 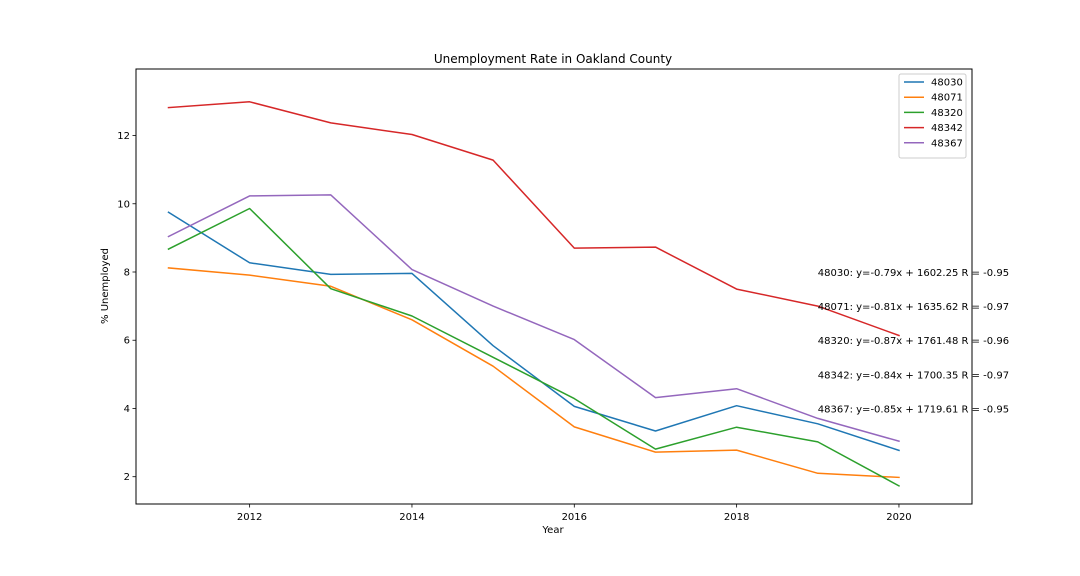 I want to click on legend-label: 48030, so click(x=947, y=83).